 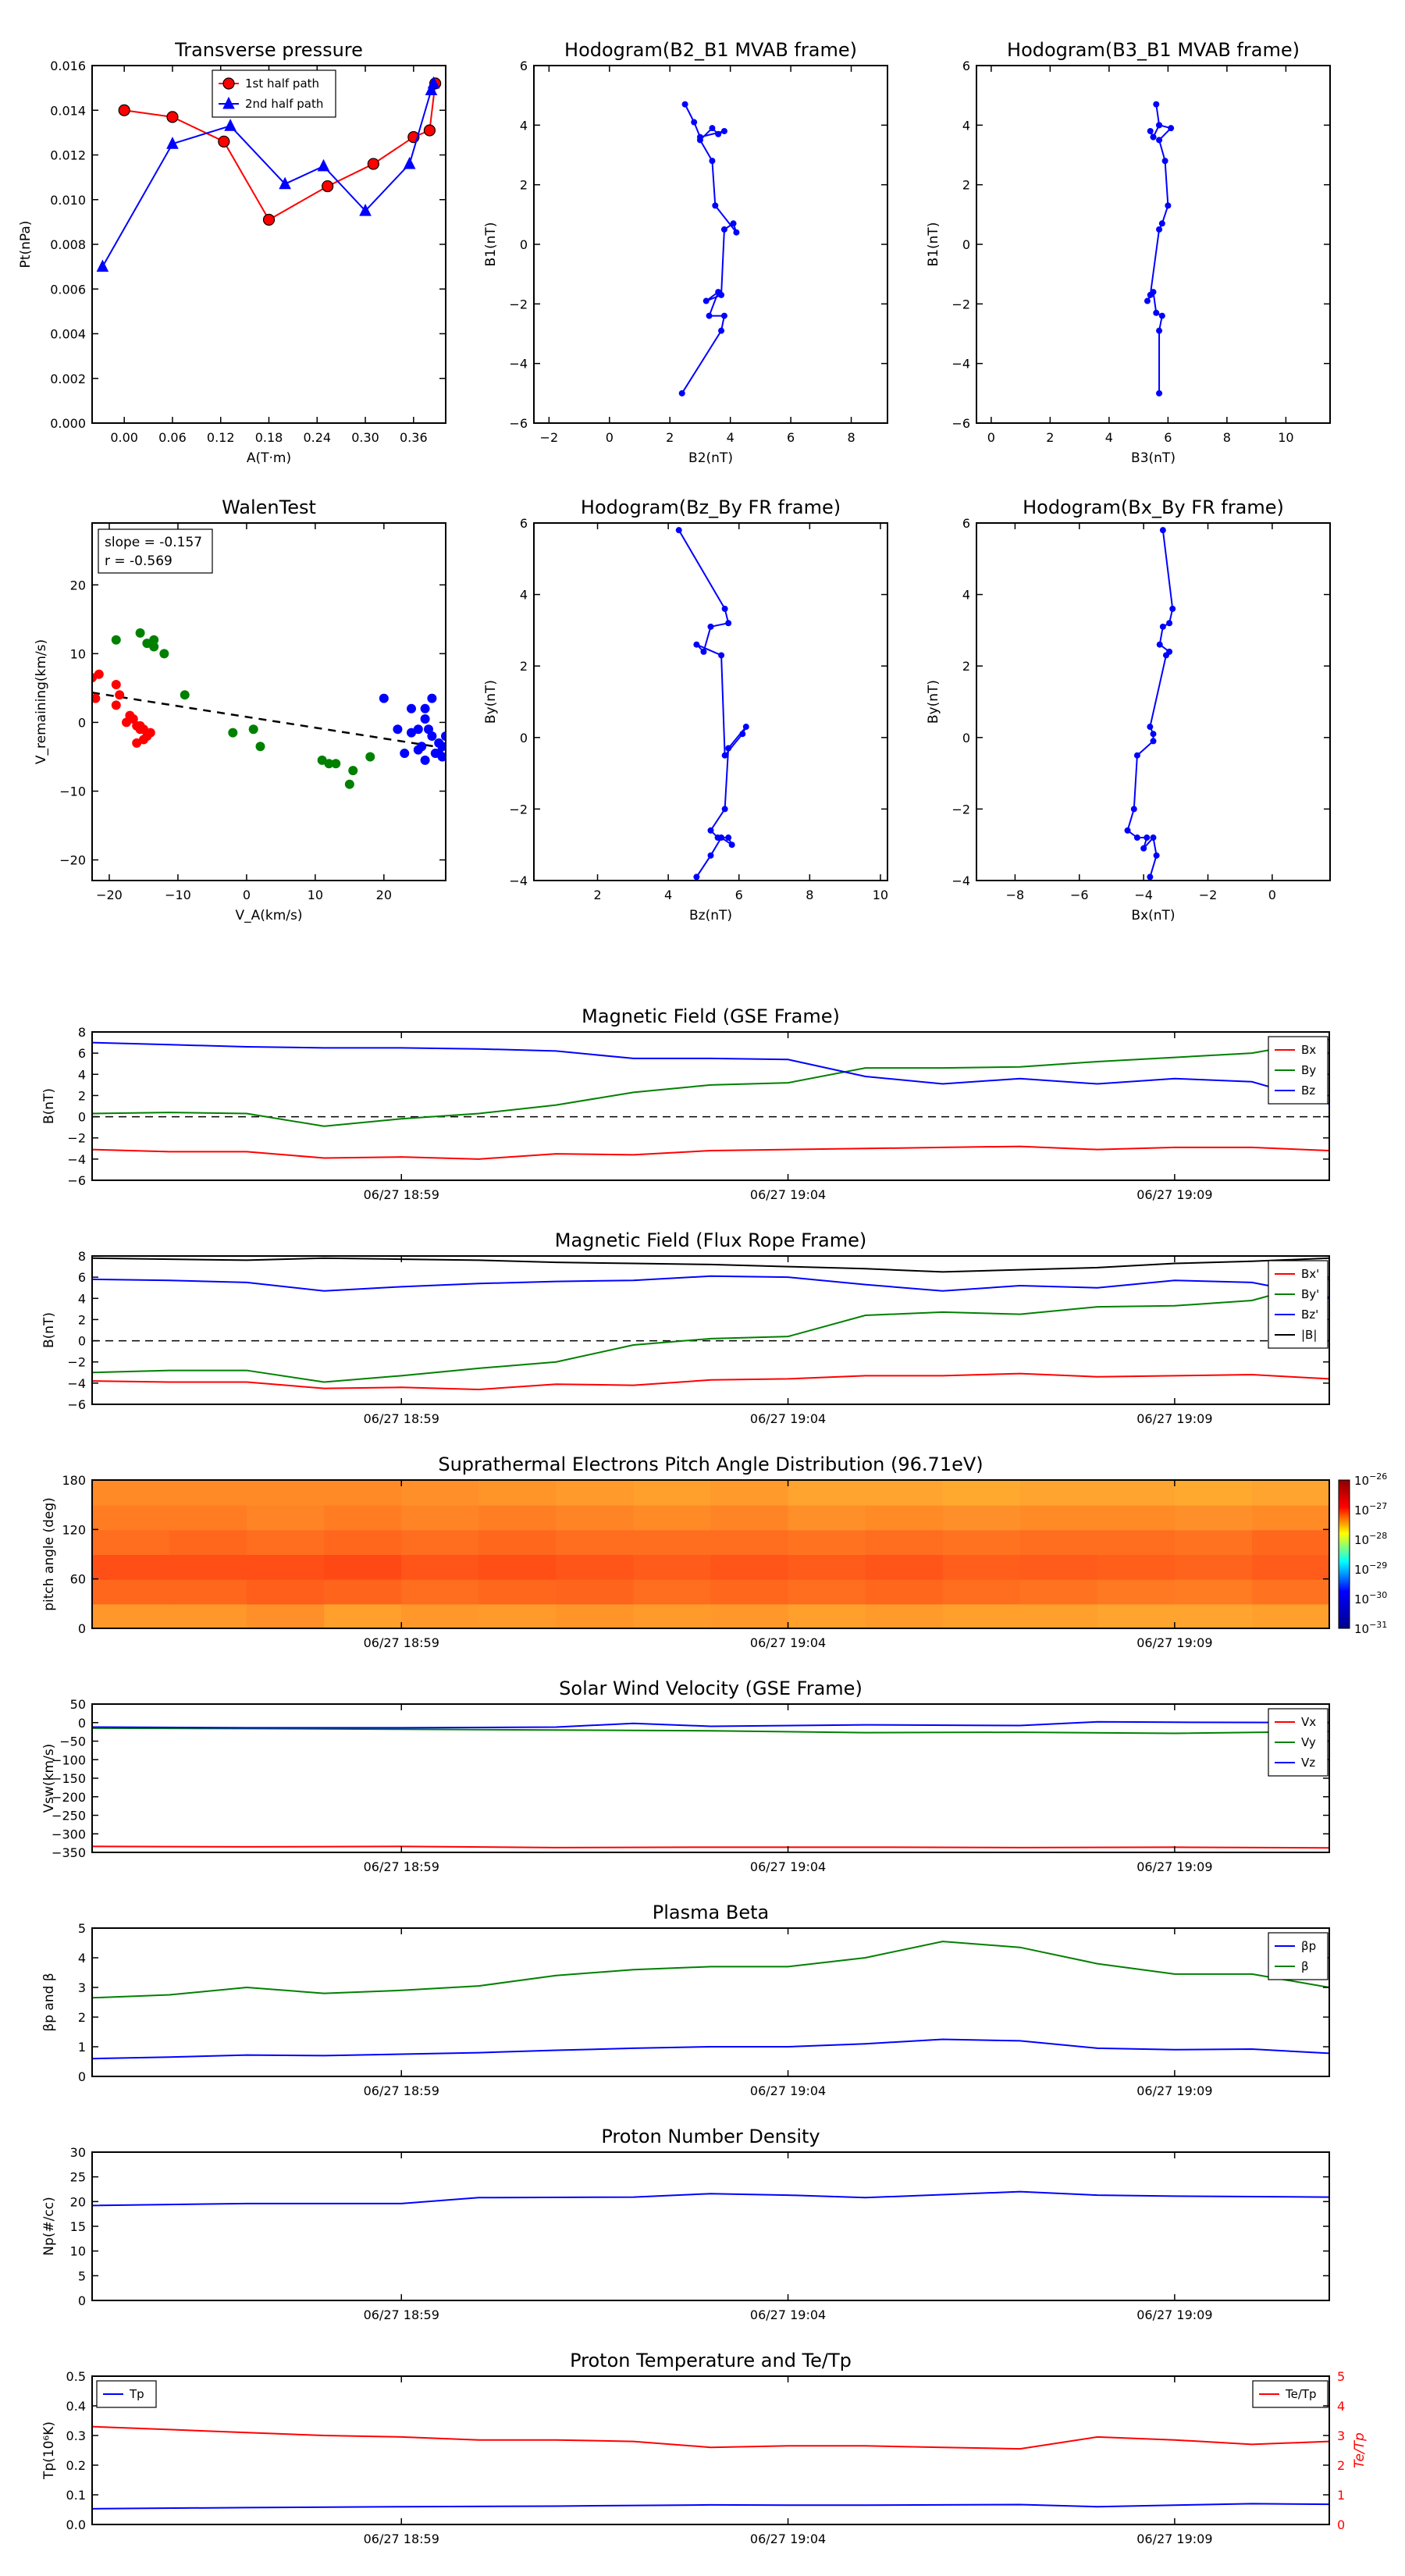 I want to click on x-tick-label: 10, so click(x=315, y=895).